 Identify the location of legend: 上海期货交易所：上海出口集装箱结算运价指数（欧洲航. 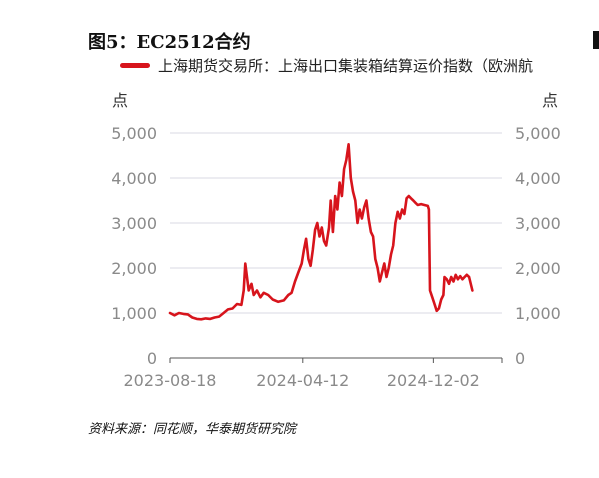
(326, 65).